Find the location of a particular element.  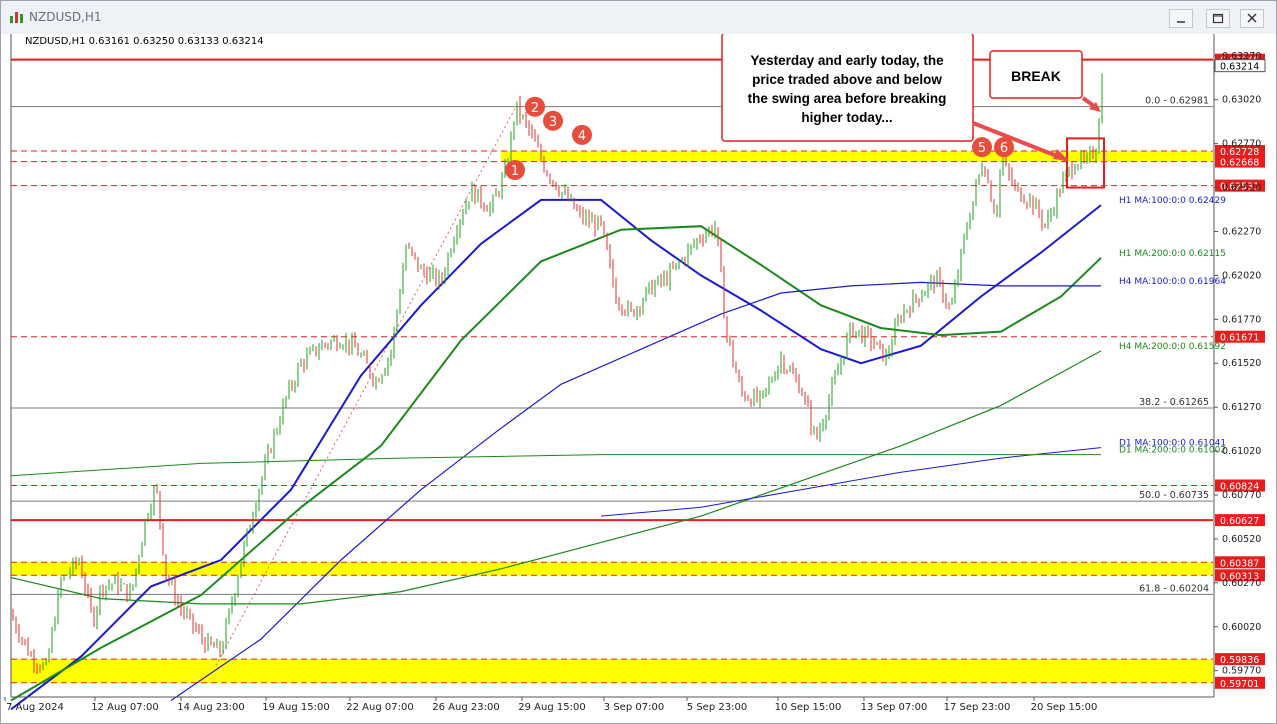

price-tag-label: 0.62668 is located at coordinates (1239, 163).